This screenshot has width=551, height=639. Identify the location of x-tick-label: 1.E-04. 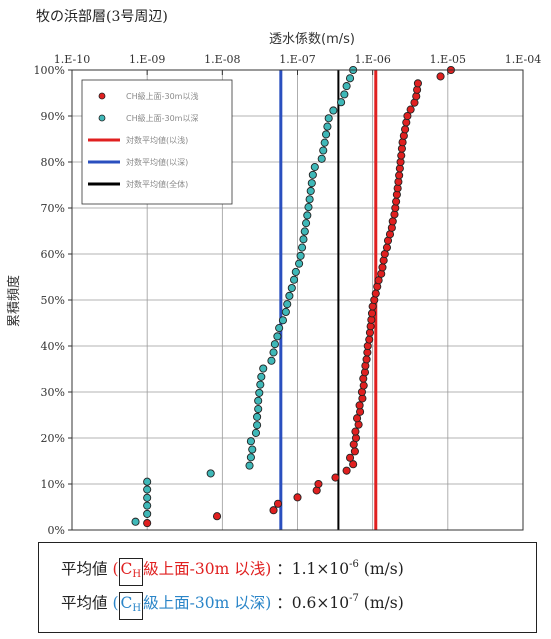
(523, 59).